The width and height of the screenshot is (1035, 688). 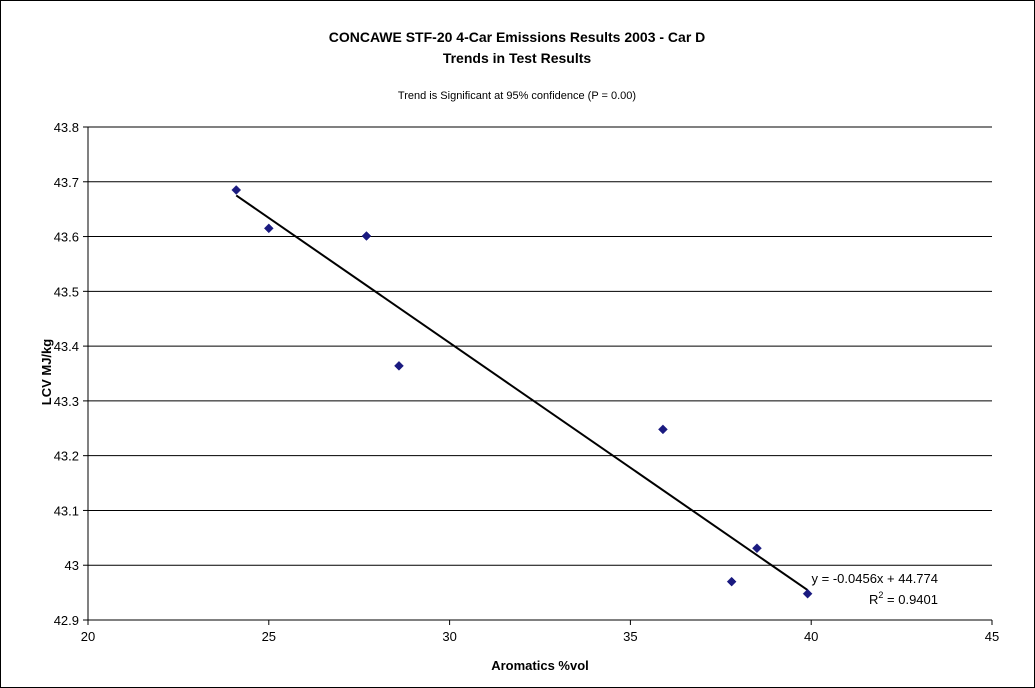 I want to click on y-tick-label: 43.2, so click(x=66, y=456).